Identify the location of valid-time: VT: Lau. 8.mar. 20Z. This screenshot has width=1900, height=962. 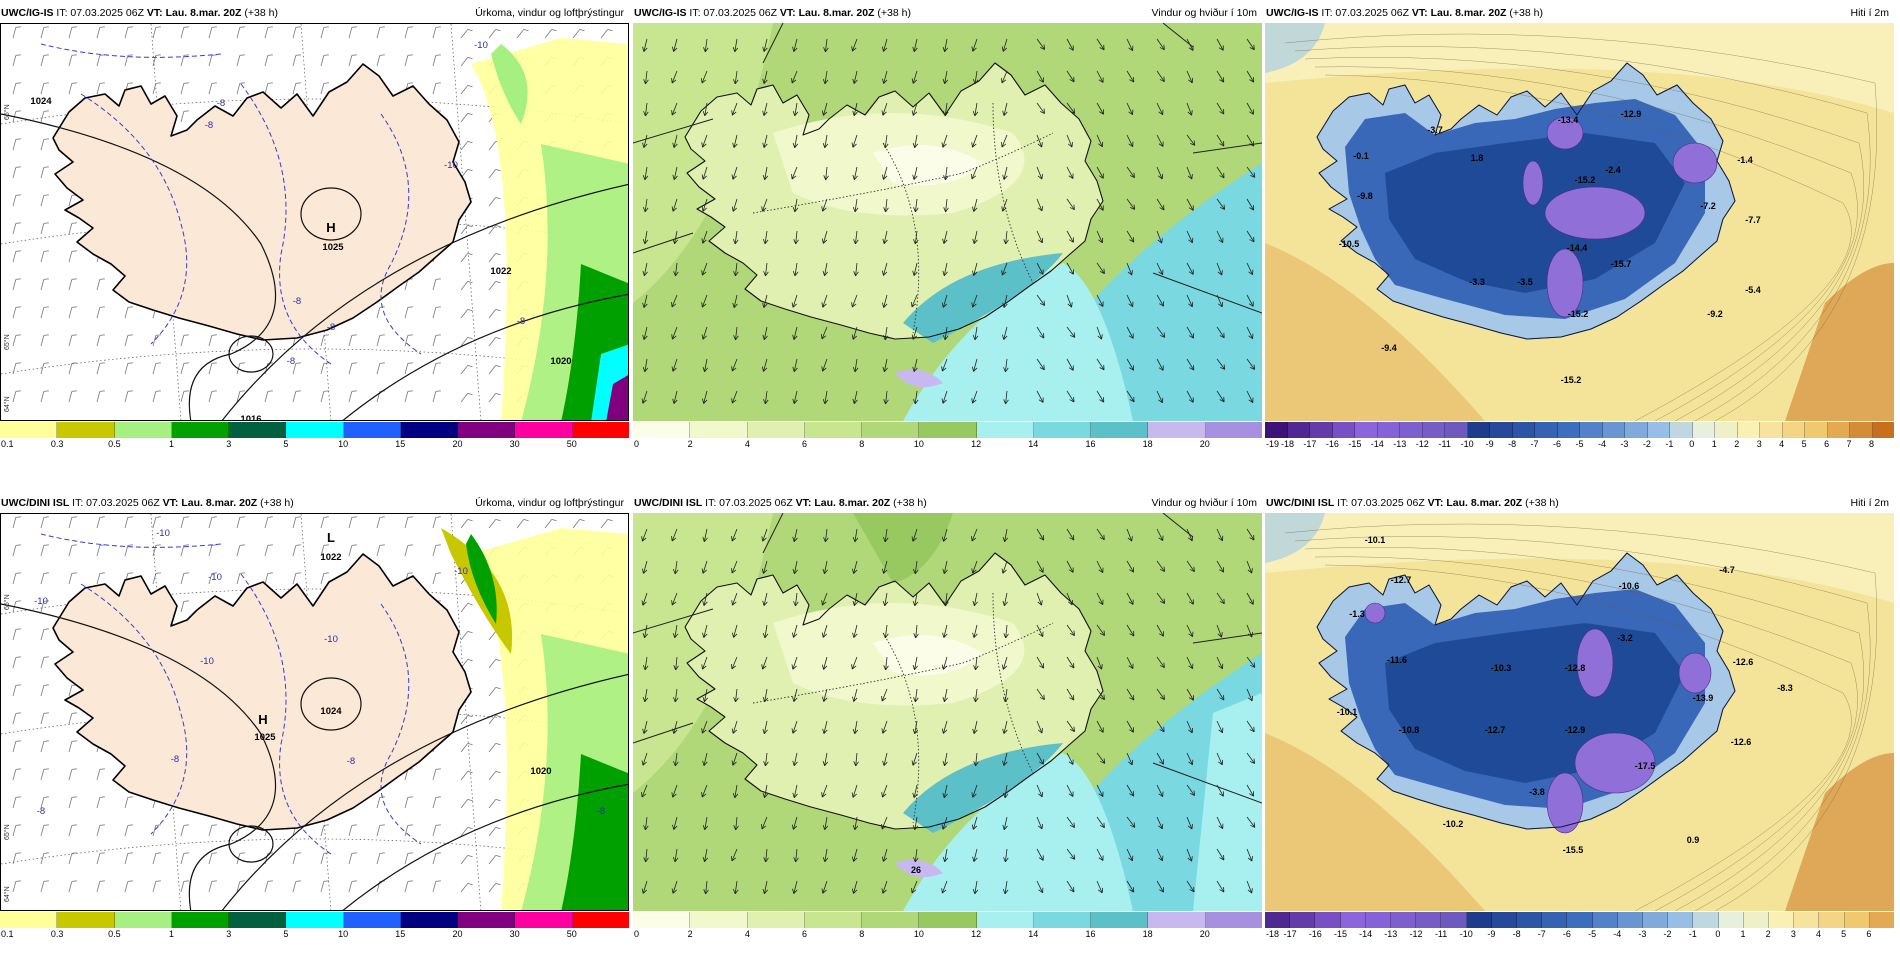
(827, 13).